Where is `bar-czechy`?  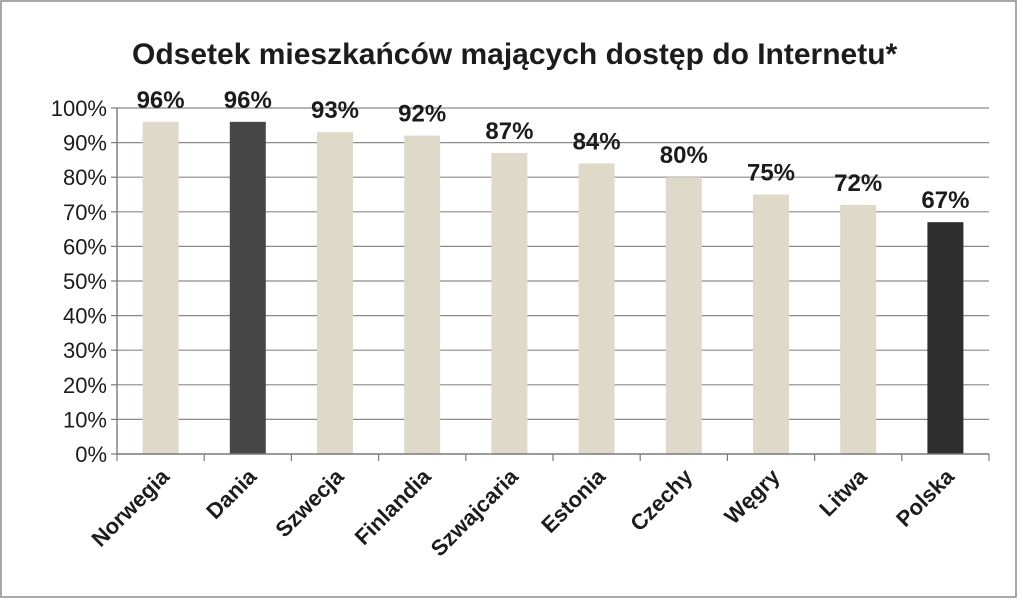 bar-czechy is located at coordinates (683, 315).